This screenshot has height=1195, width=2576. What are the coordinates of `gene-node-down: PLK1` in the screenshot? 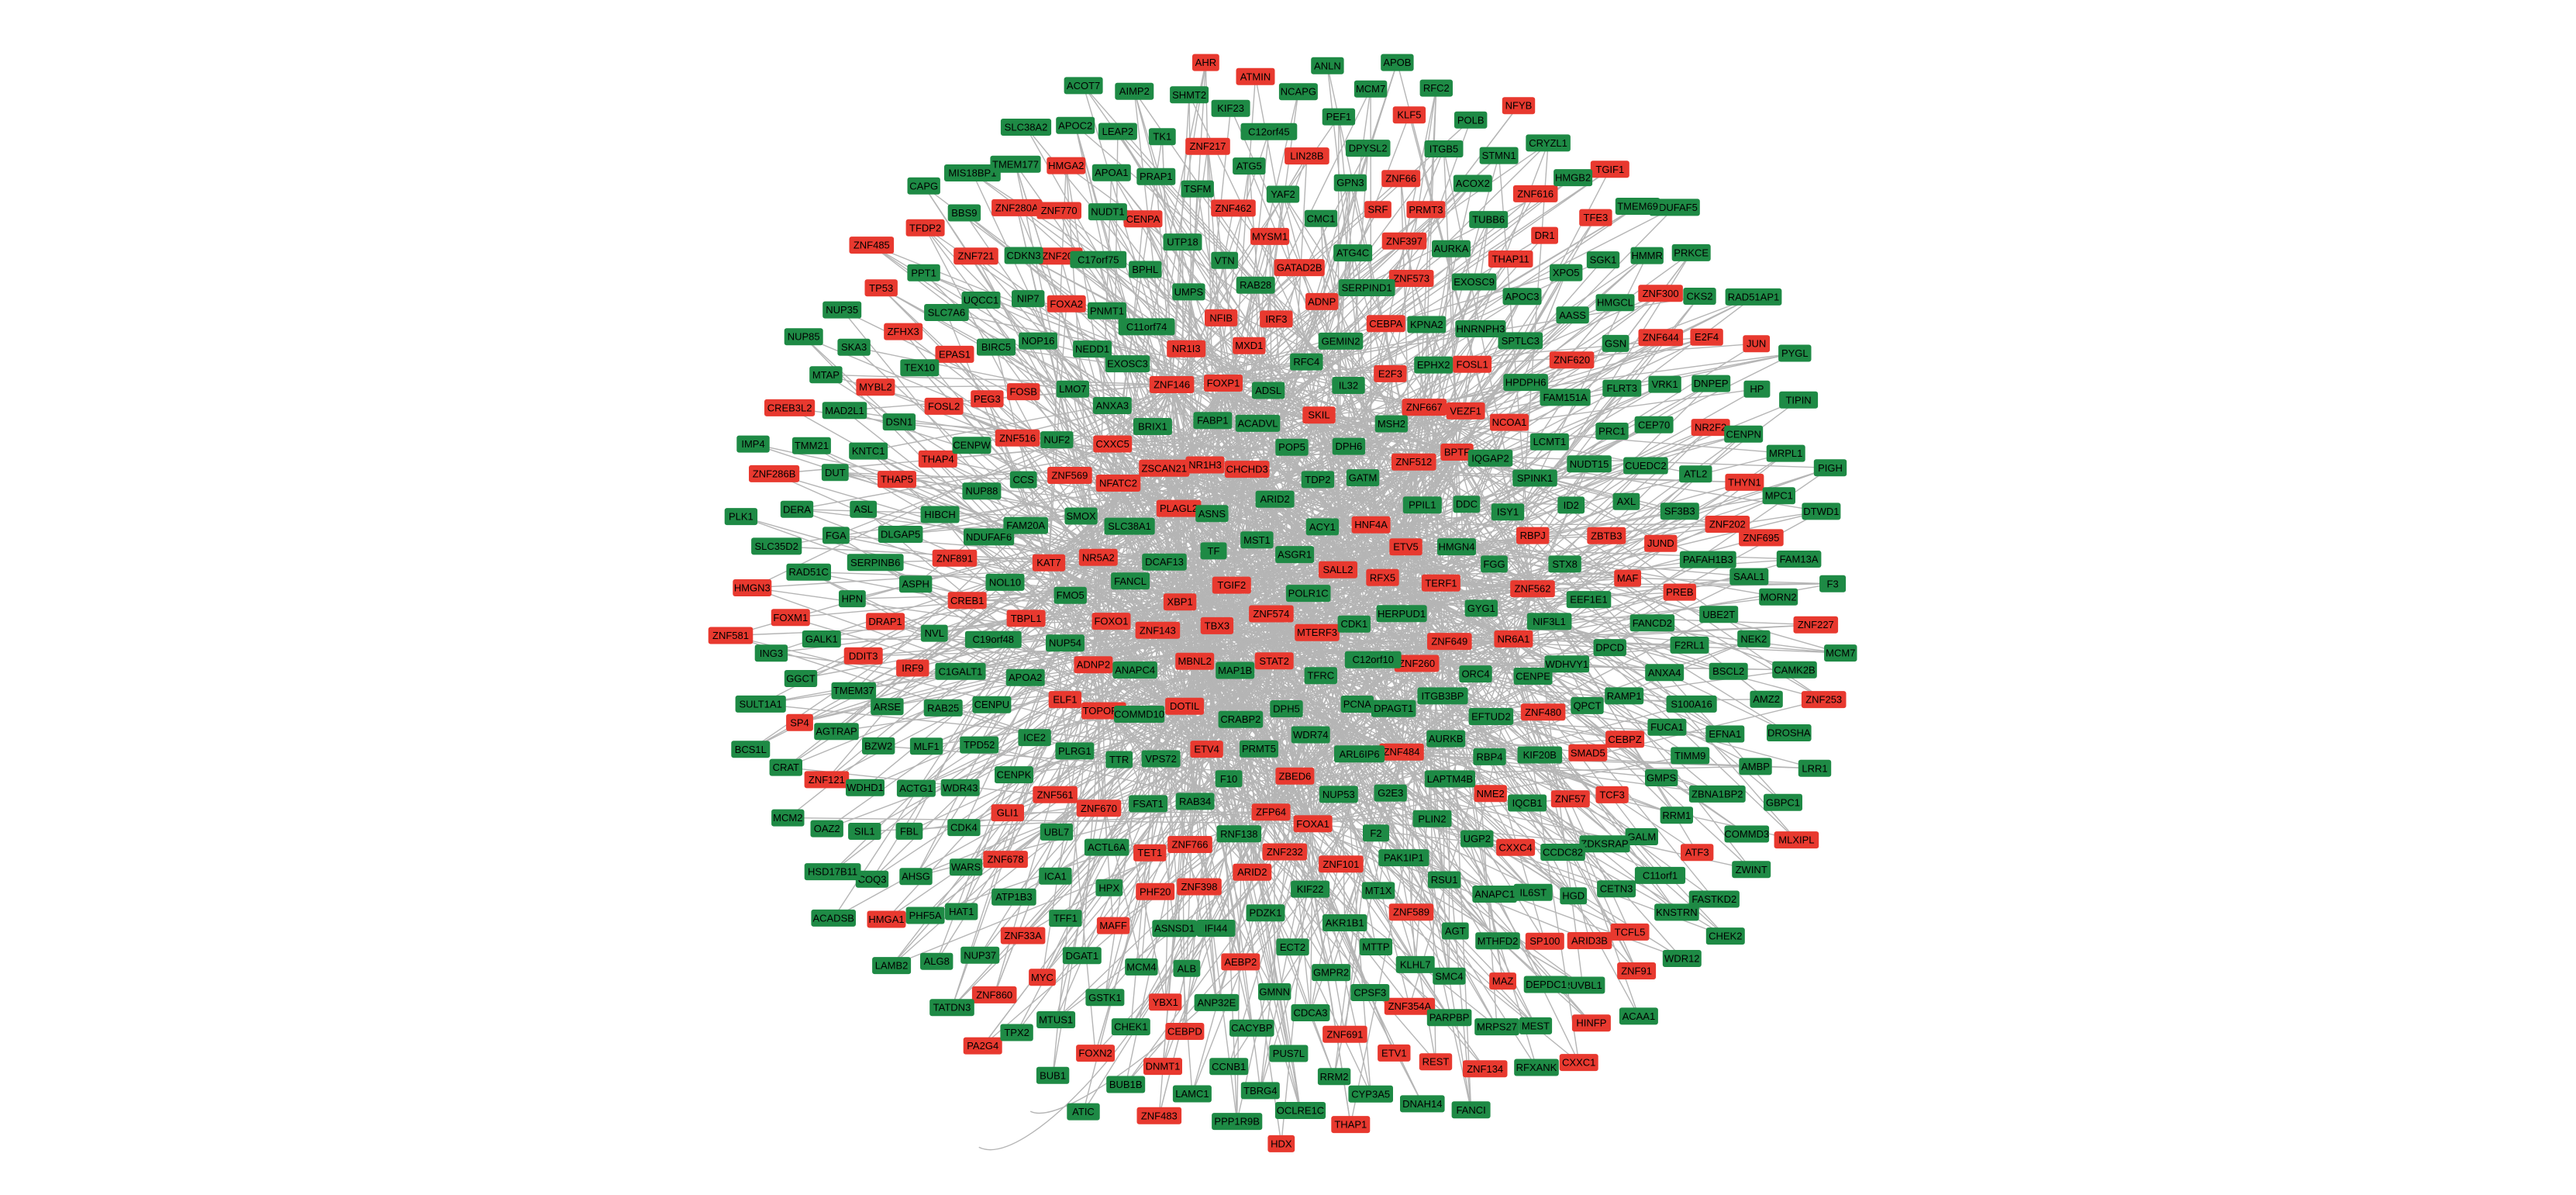 It's located at (741, 517).